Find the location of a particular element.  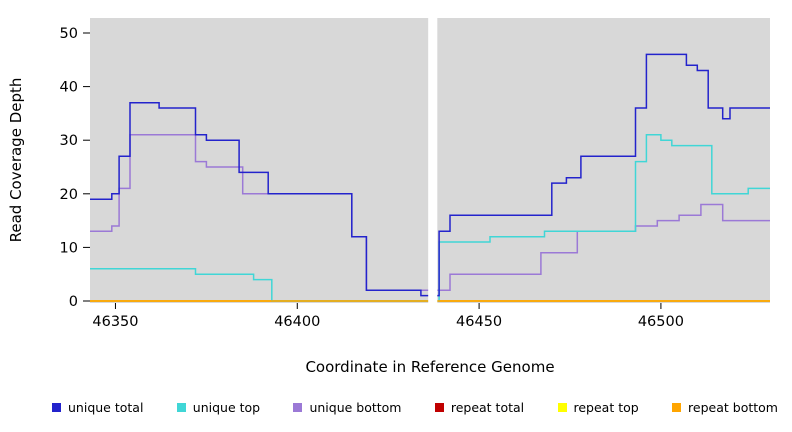

assembly-gap is located at coordinates (433, 160).